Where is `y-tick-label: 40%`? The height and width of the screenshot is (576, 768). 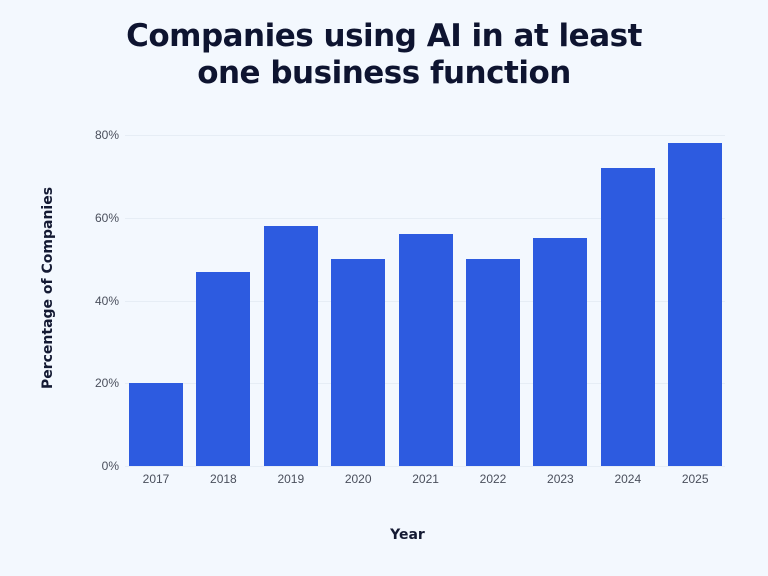
y-tick-label: 40% is located at coordinates (106, 300).